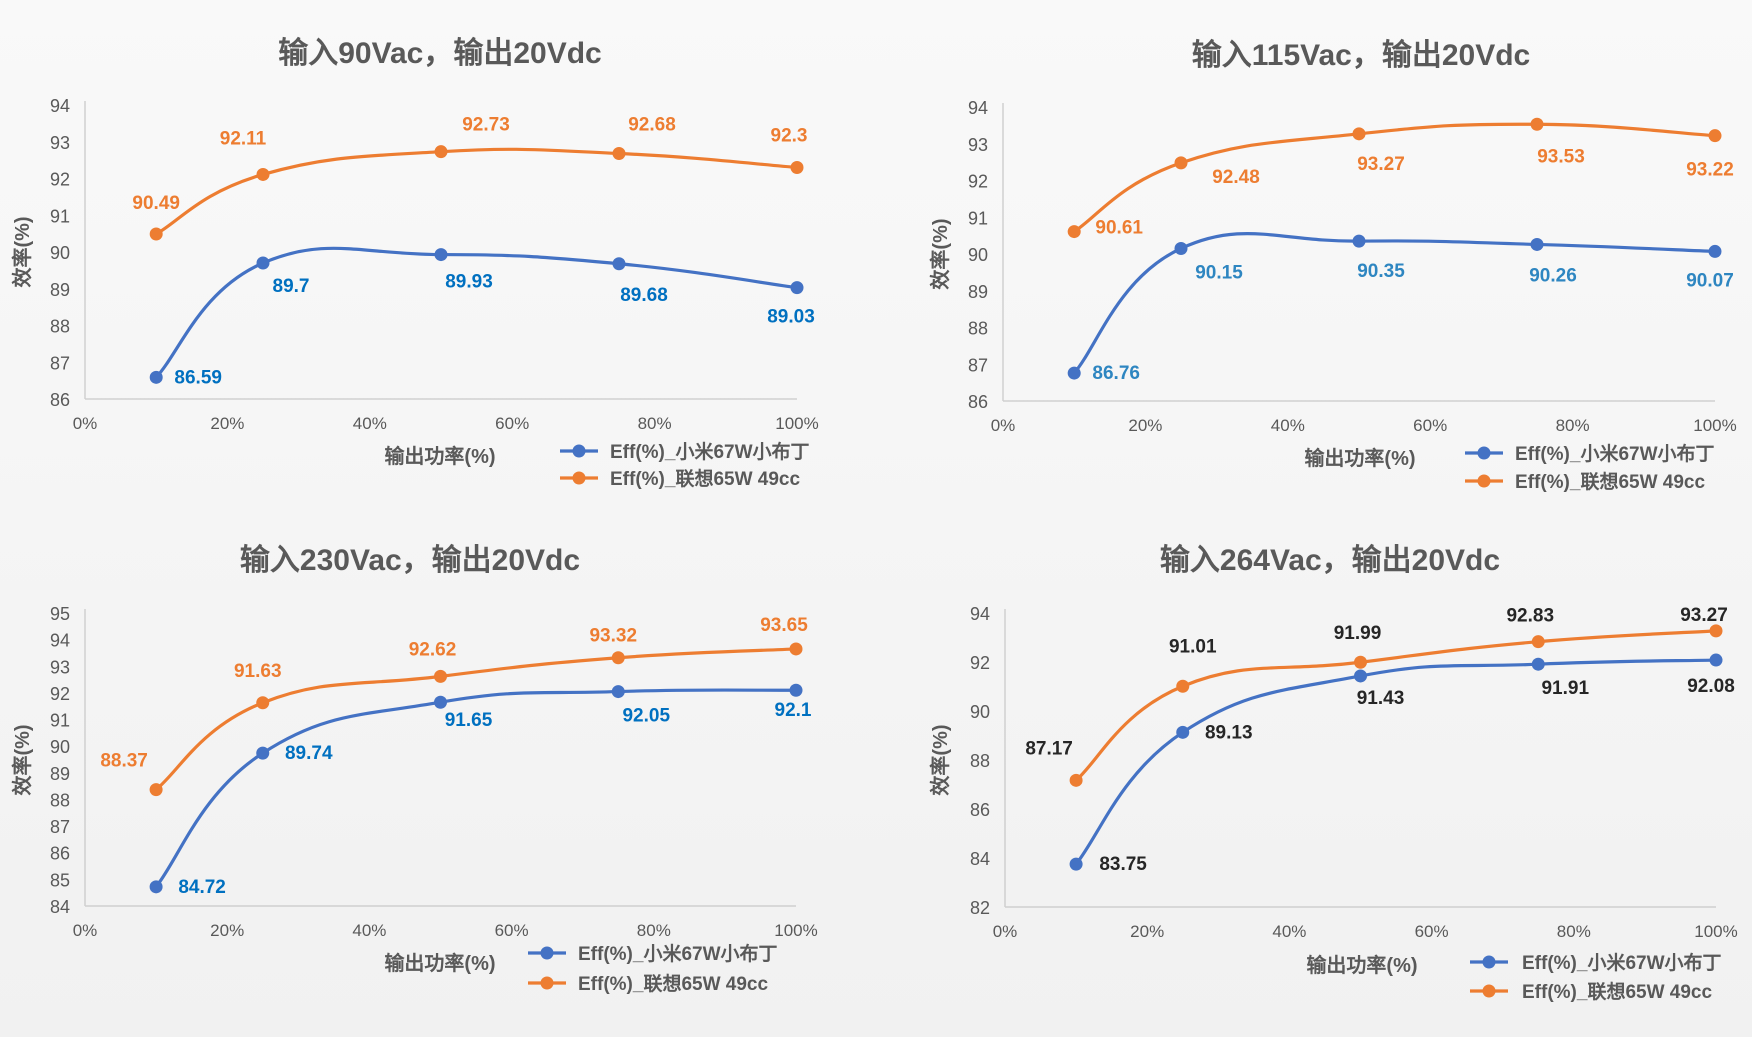 This screenshot has width=1752, height=1037. Describe the element at coordinates (1381, 164) in the screenshot. I see `data-label: 93.27` at that location.